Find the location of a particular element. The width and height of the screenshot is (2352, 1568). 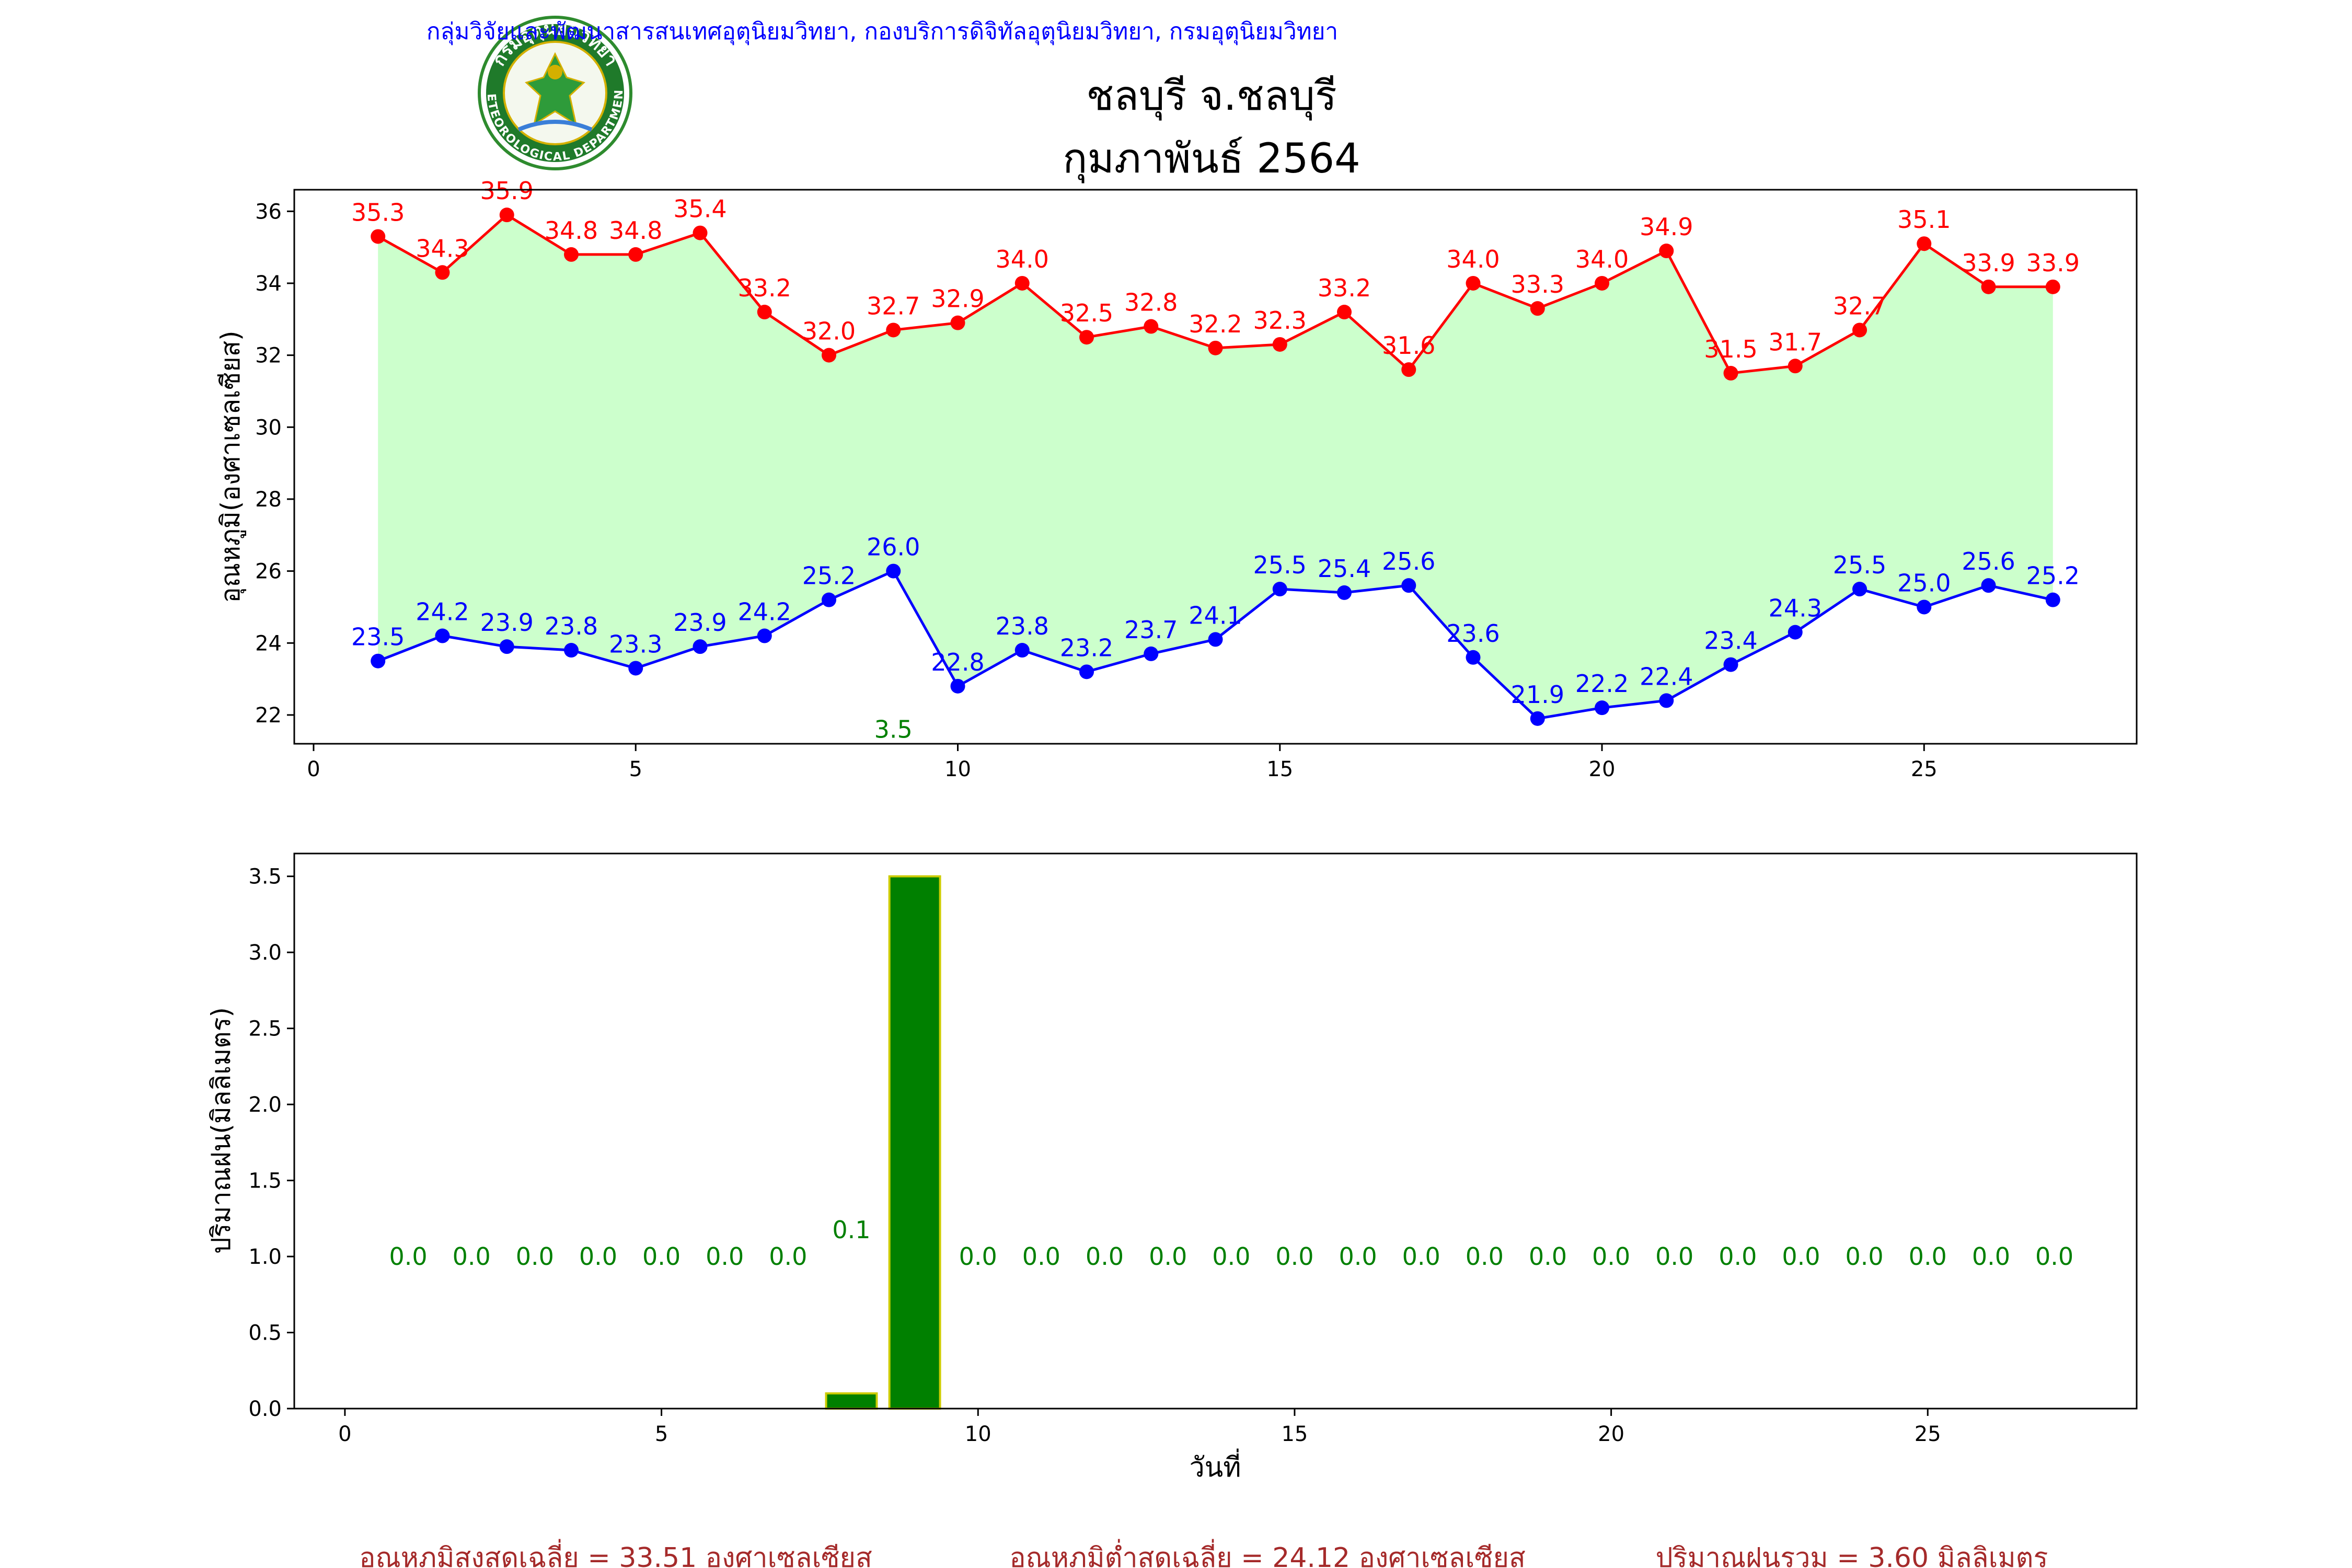

min-temperature-label: 24.2 is located at coordinates (442, 612).